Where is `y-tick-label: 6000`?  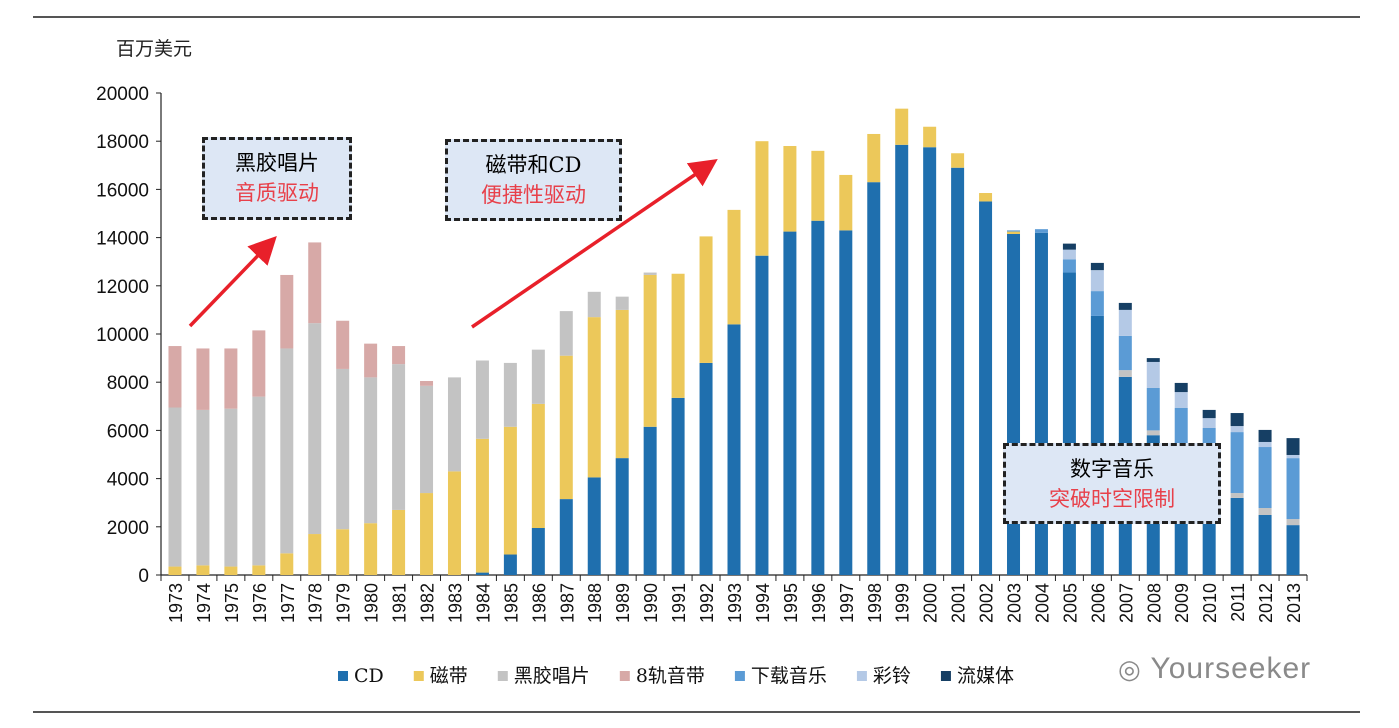 y-tick-label: 6000 is located at coordinates (128, 431).